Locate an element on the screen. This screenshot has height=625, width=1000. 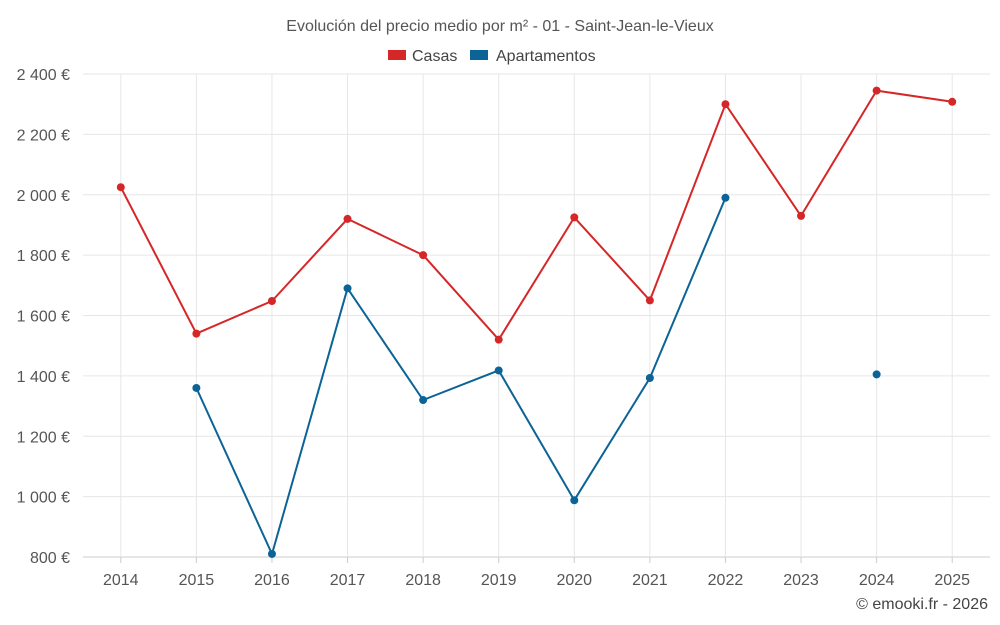
y-tick-label: 1 800 € is located at coordinates (43, 256).